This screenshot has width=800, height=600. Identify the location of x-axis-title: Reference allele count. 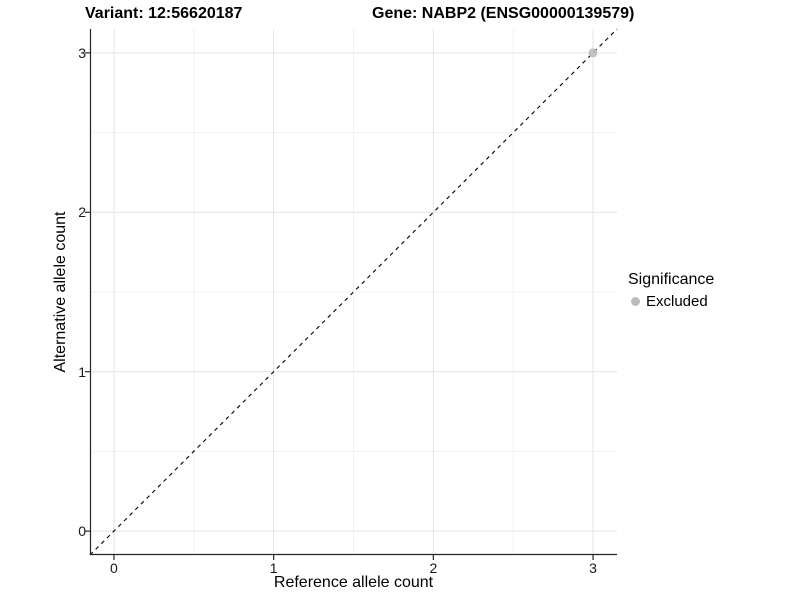
(353, 582).